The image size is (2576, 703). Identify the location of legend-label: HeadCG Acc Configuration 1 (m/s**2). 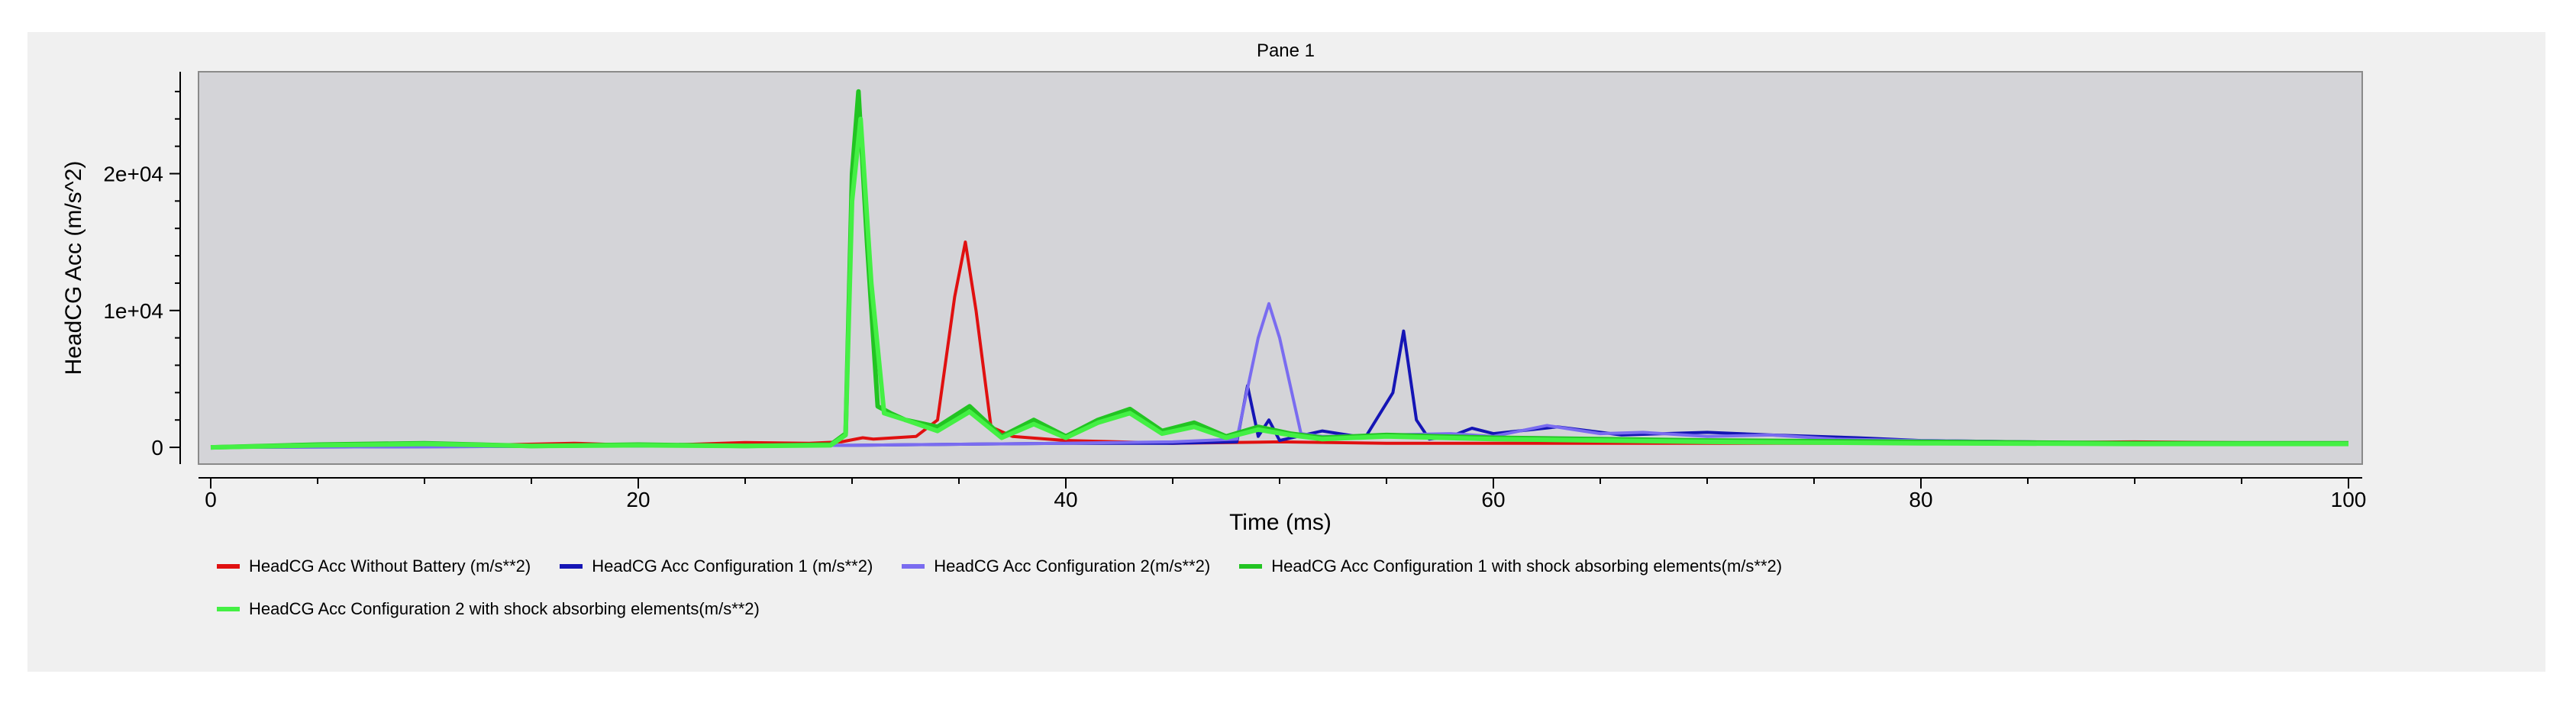
(732, 566).